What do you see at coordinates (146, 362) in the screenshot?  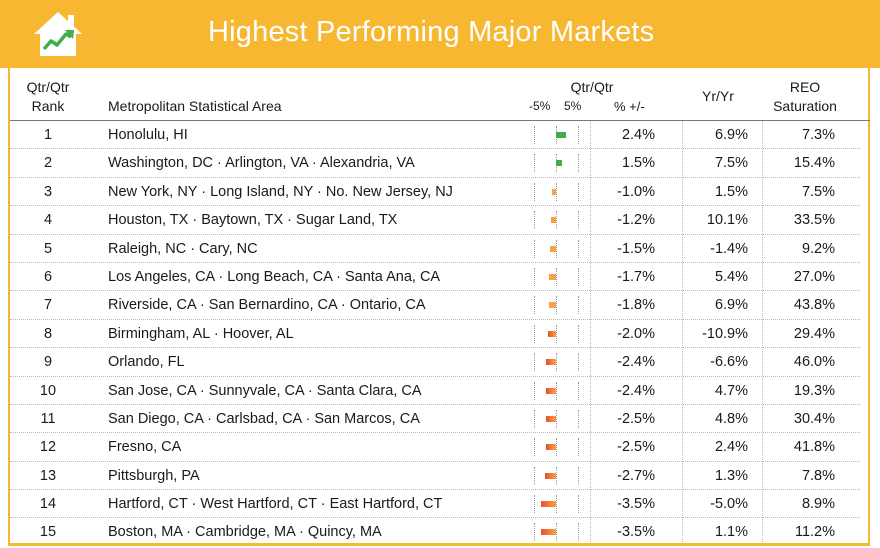 I see `msa-cell: Orlando, FL` at bounding box center [146, 362].